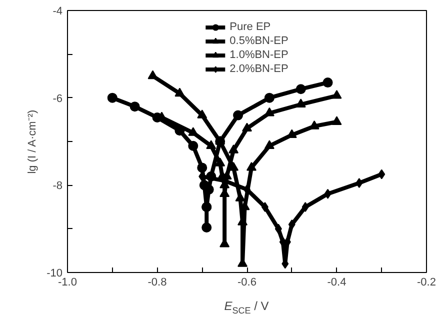  What do you see at coordinates (32, 142) in the screenshot?
I see `y-axis-title: lg (I / A·cm⁻²)` at bounding box center [32, 142].